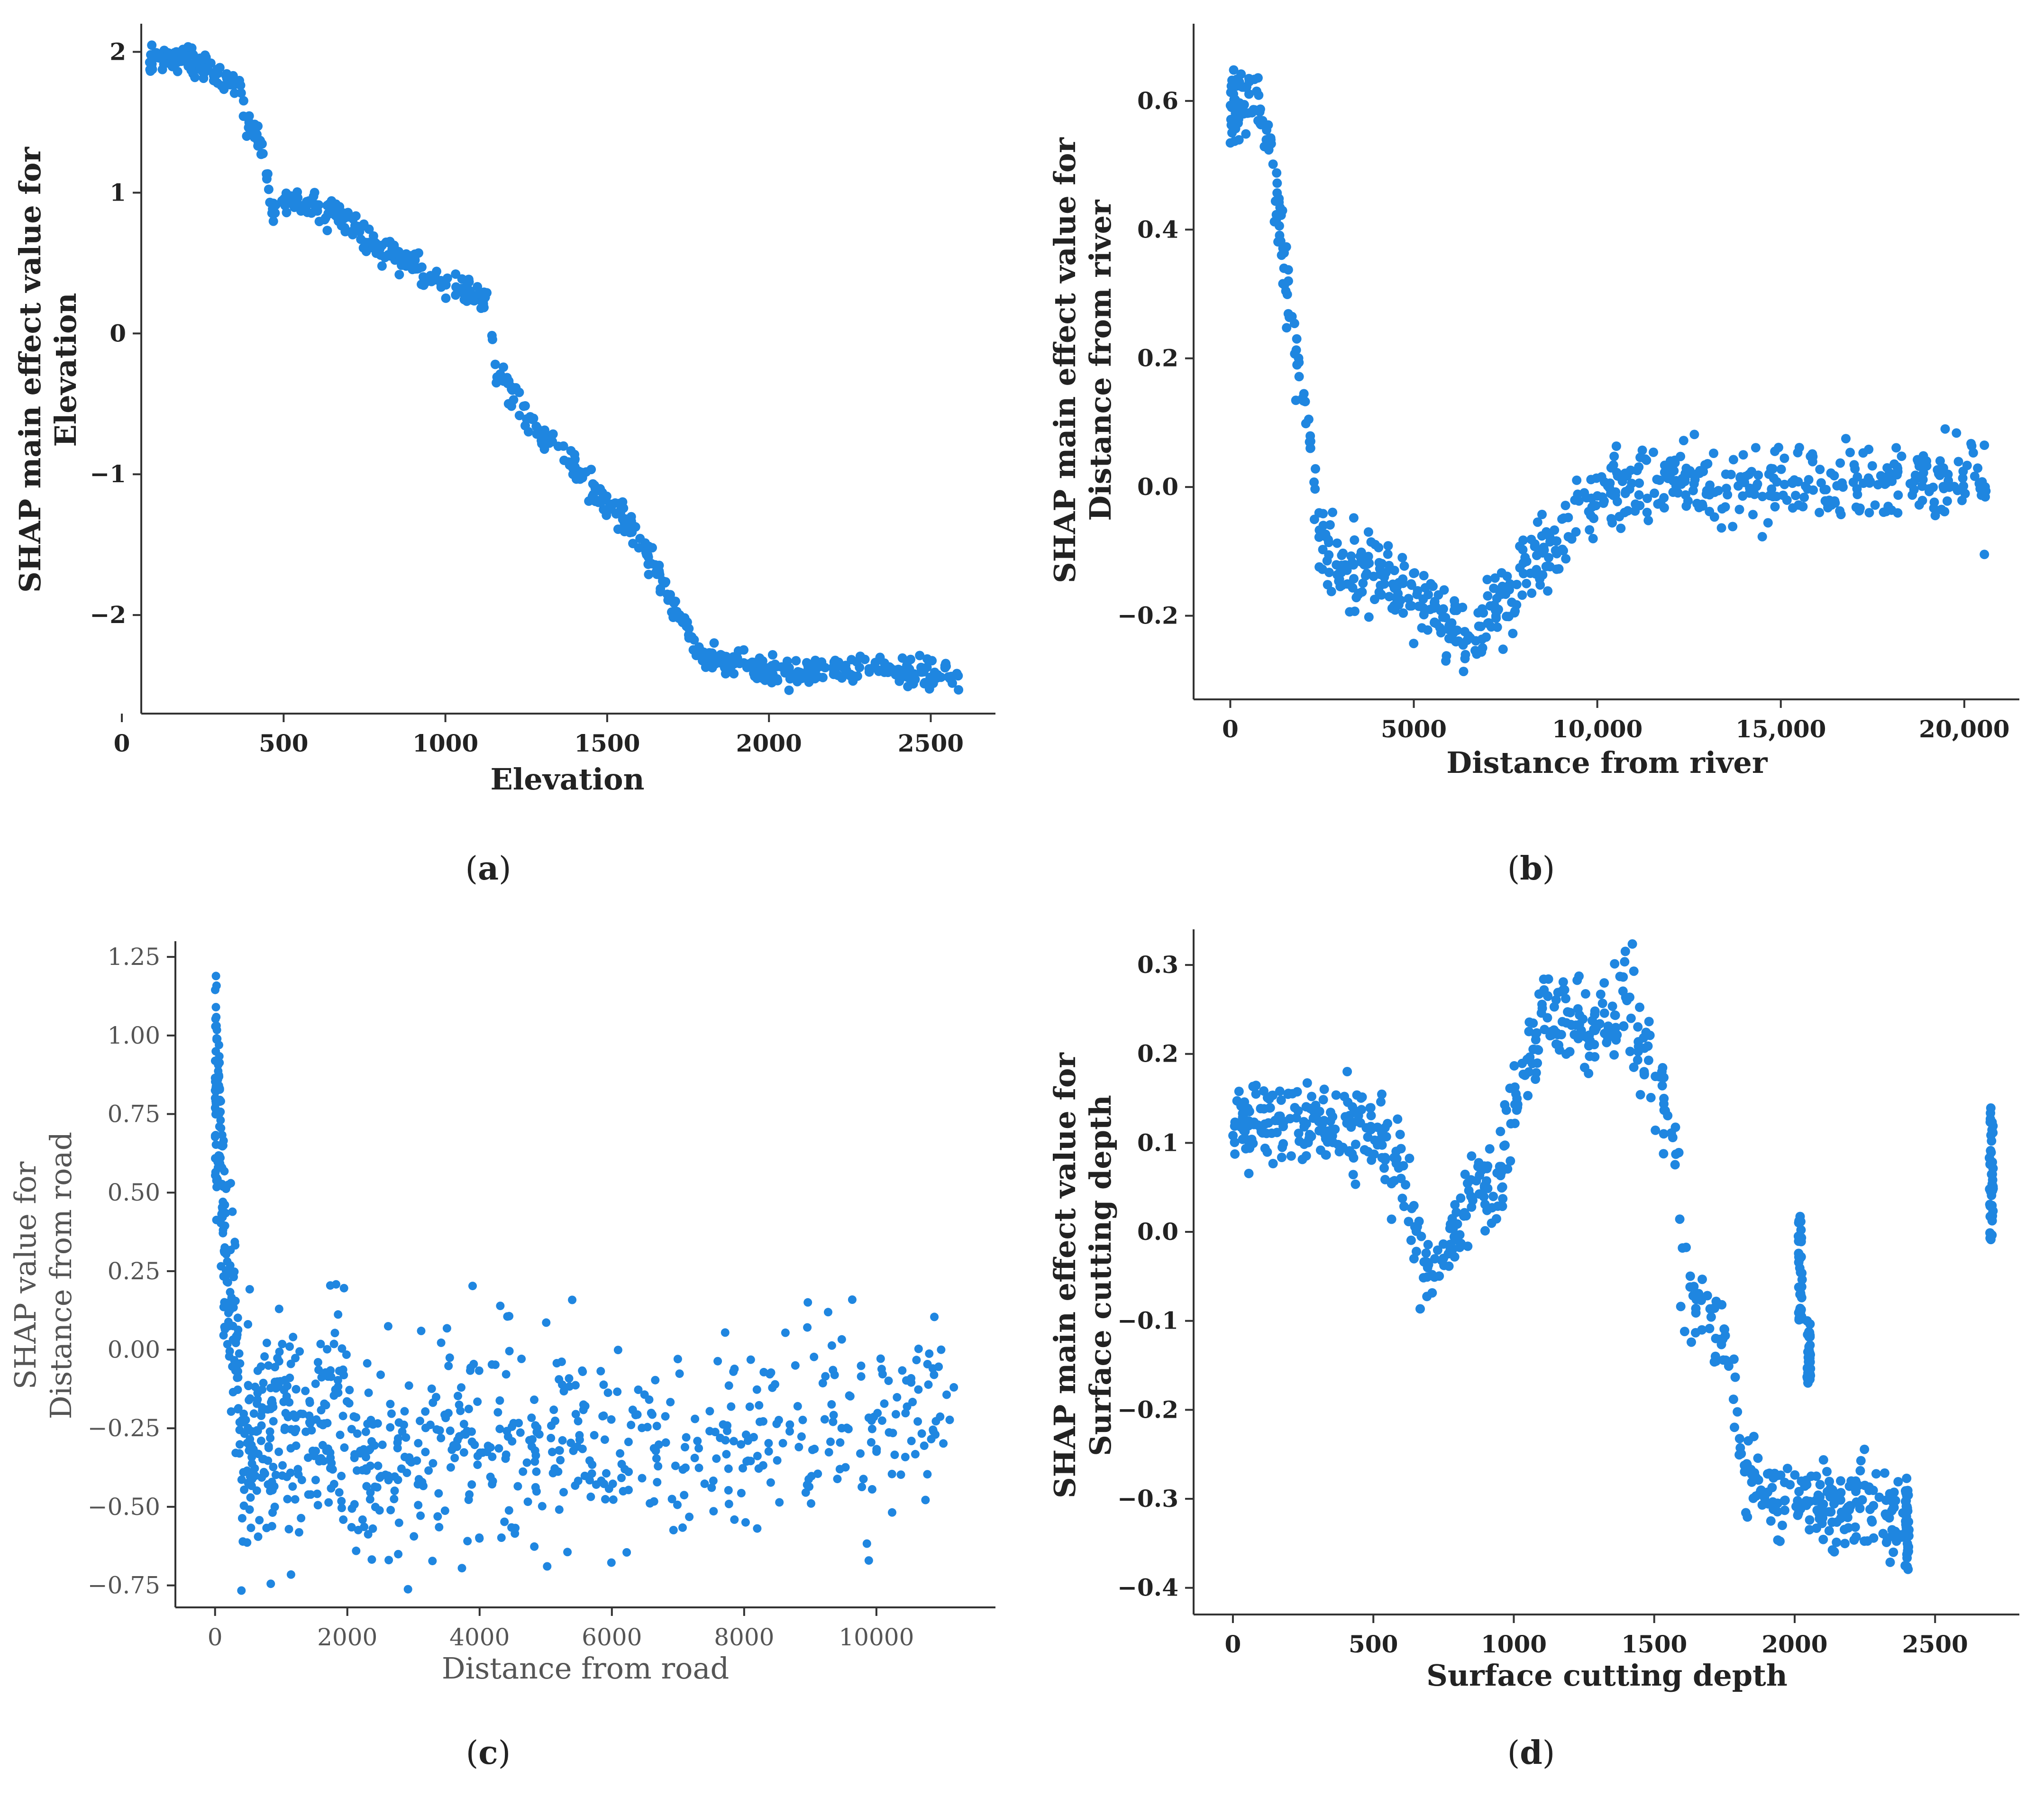  What do you see at coordinates (1100, 1275) in the screenshot?
I see `panel-d-y-label-line-2: Surface cutting depth` at bounding box center [1100, 1275].